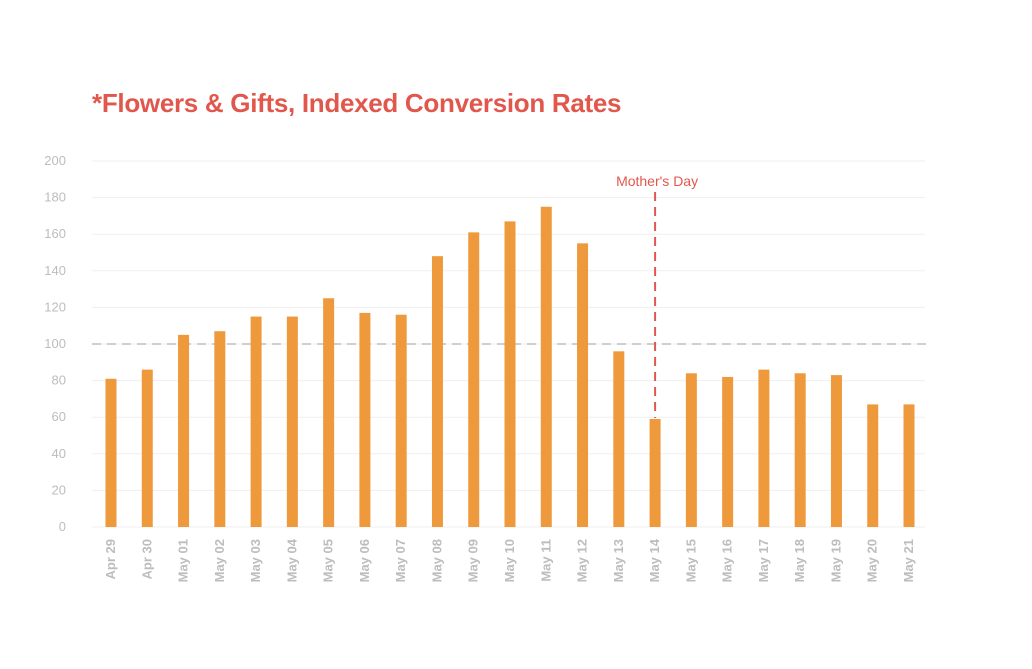  What do you see at coordinates (55, 197) in the screenshot?
I see `y-tick-label: 180` at bounding box center [55, 197].